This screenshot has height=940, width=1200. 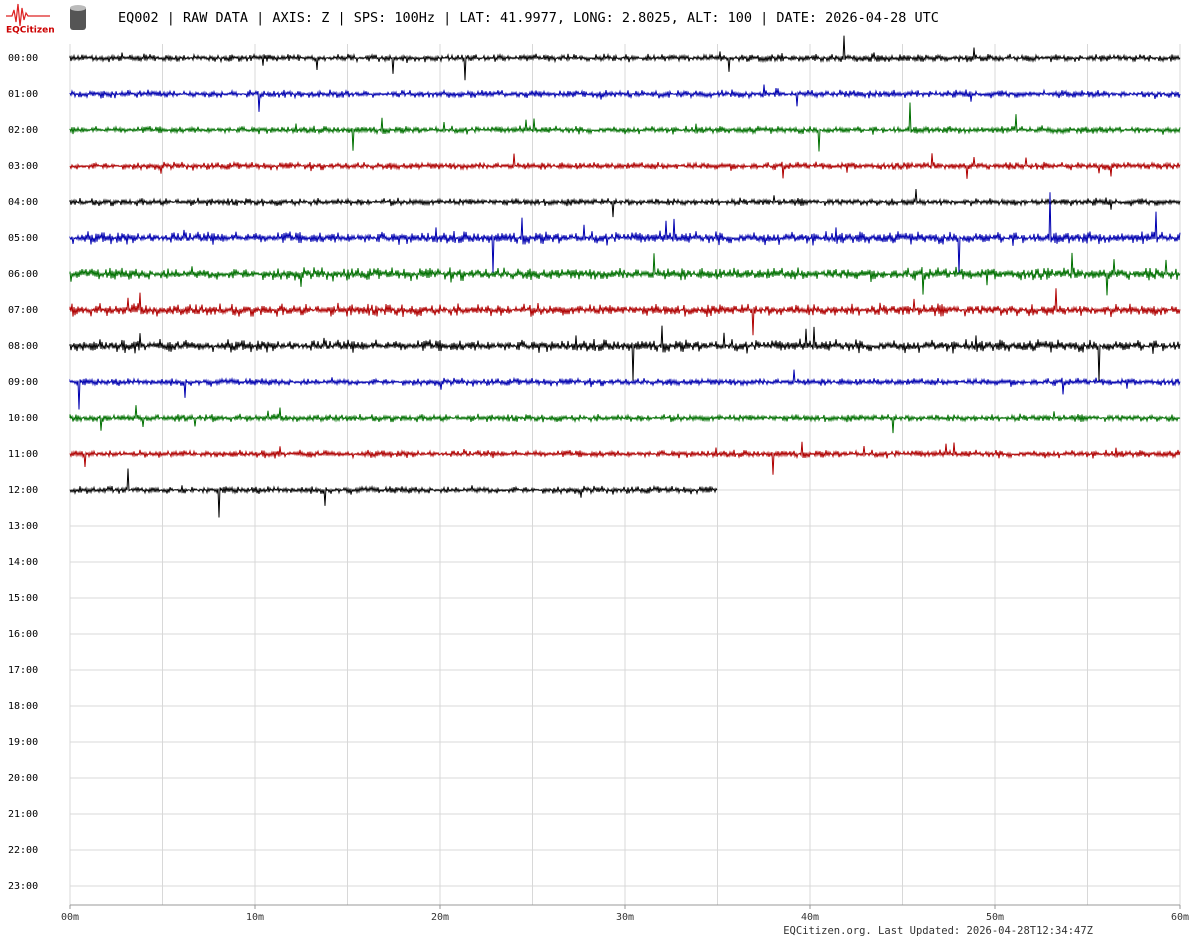 I want to click on x-tick-label: 30m, so click(x=625, y=917).